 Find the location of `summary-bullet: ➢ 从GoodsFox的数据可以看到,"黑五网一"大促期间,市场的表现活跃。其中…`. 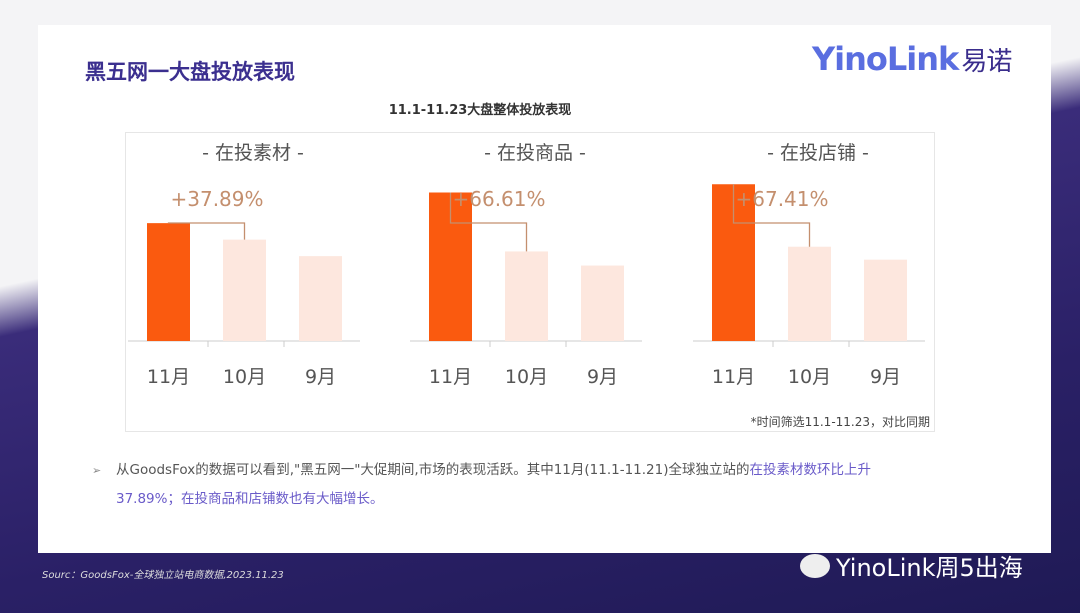

summary-bullet: ➢ 从GoodsFox的数据可以看到,"黑五网一"大促期间,市场的表现活跃。其中… is located at coordinates (522, 485).